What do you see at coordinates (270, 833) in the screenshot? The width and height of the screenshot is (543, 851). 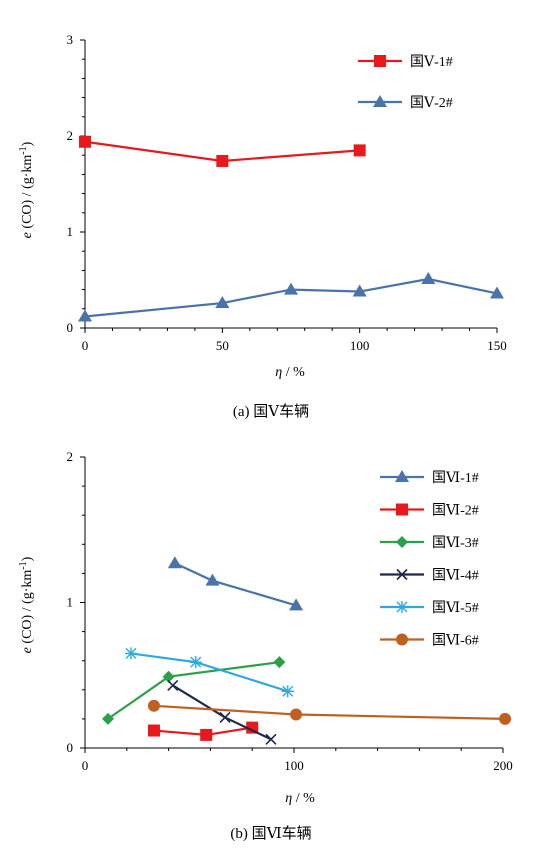 I see `panel-b-caption: (b) 国Ⅵ车辆` at bounding box center [270, 833].